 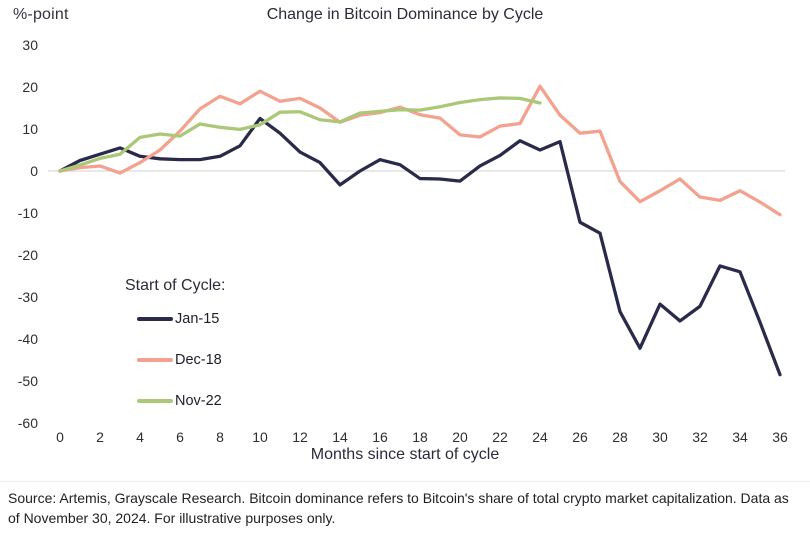 I want to click on y-tick-label: -20, so click(x=28, y=255).